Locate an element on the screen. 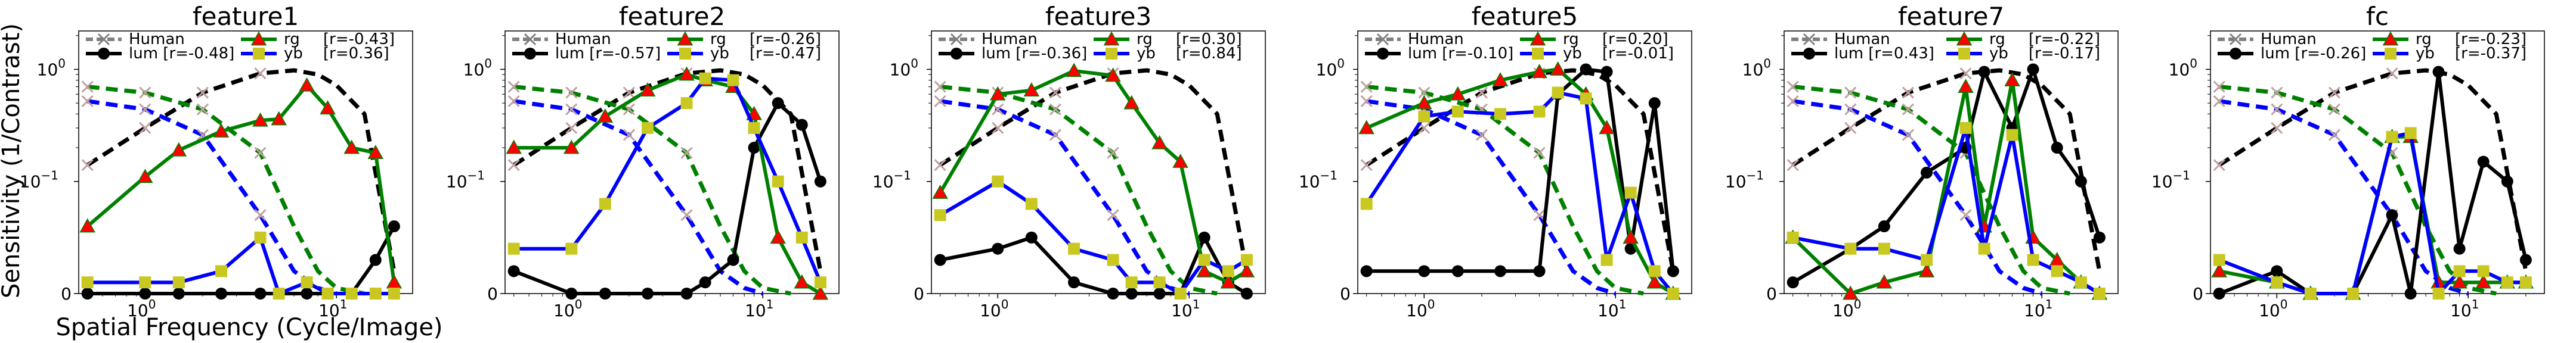  legend-lum-label: lum [r=-0.57] is located at coordinates (608, 54).